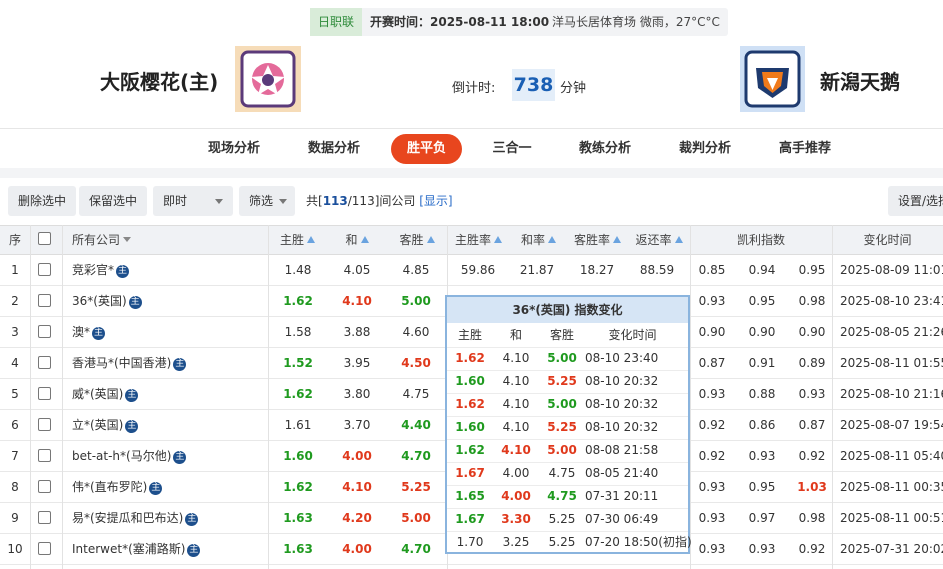  What do you see at coordinates (193, 201) in the screenshot?
I see `mode-select: 即时` at bounding box center [193, 201].